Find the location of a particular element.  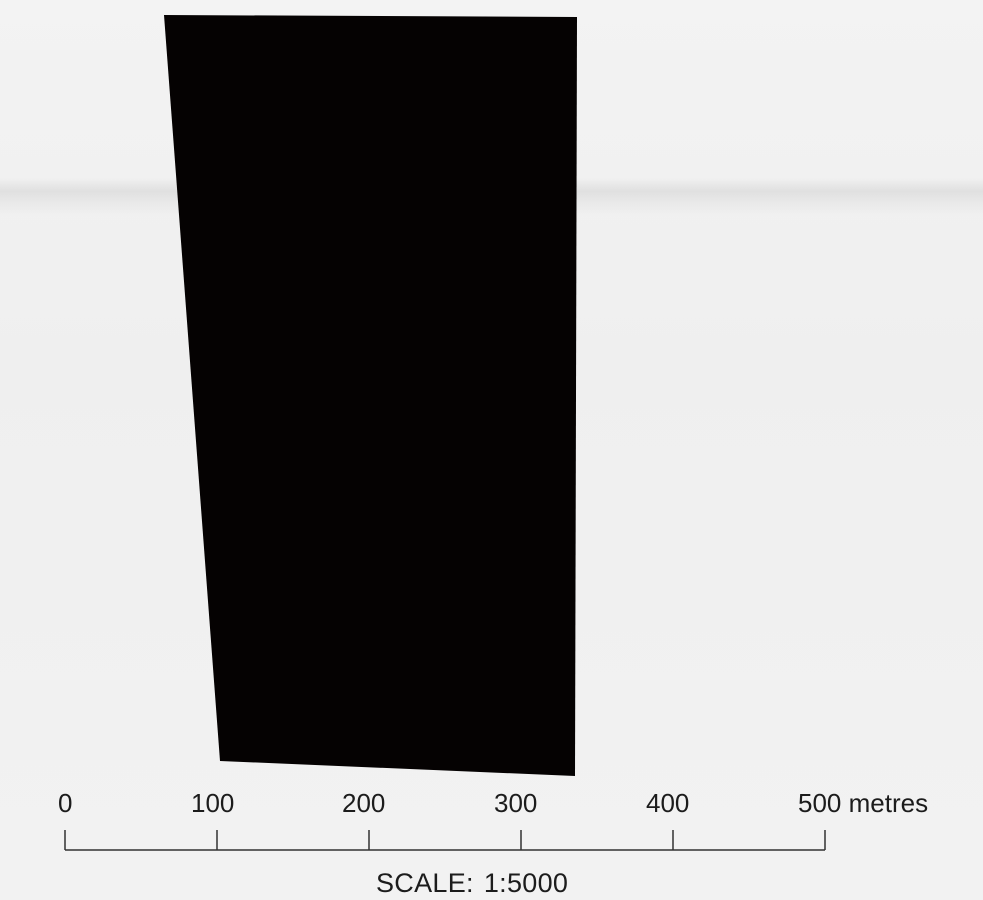

scale-label-0: 0 is located at coordinates (65, 803).